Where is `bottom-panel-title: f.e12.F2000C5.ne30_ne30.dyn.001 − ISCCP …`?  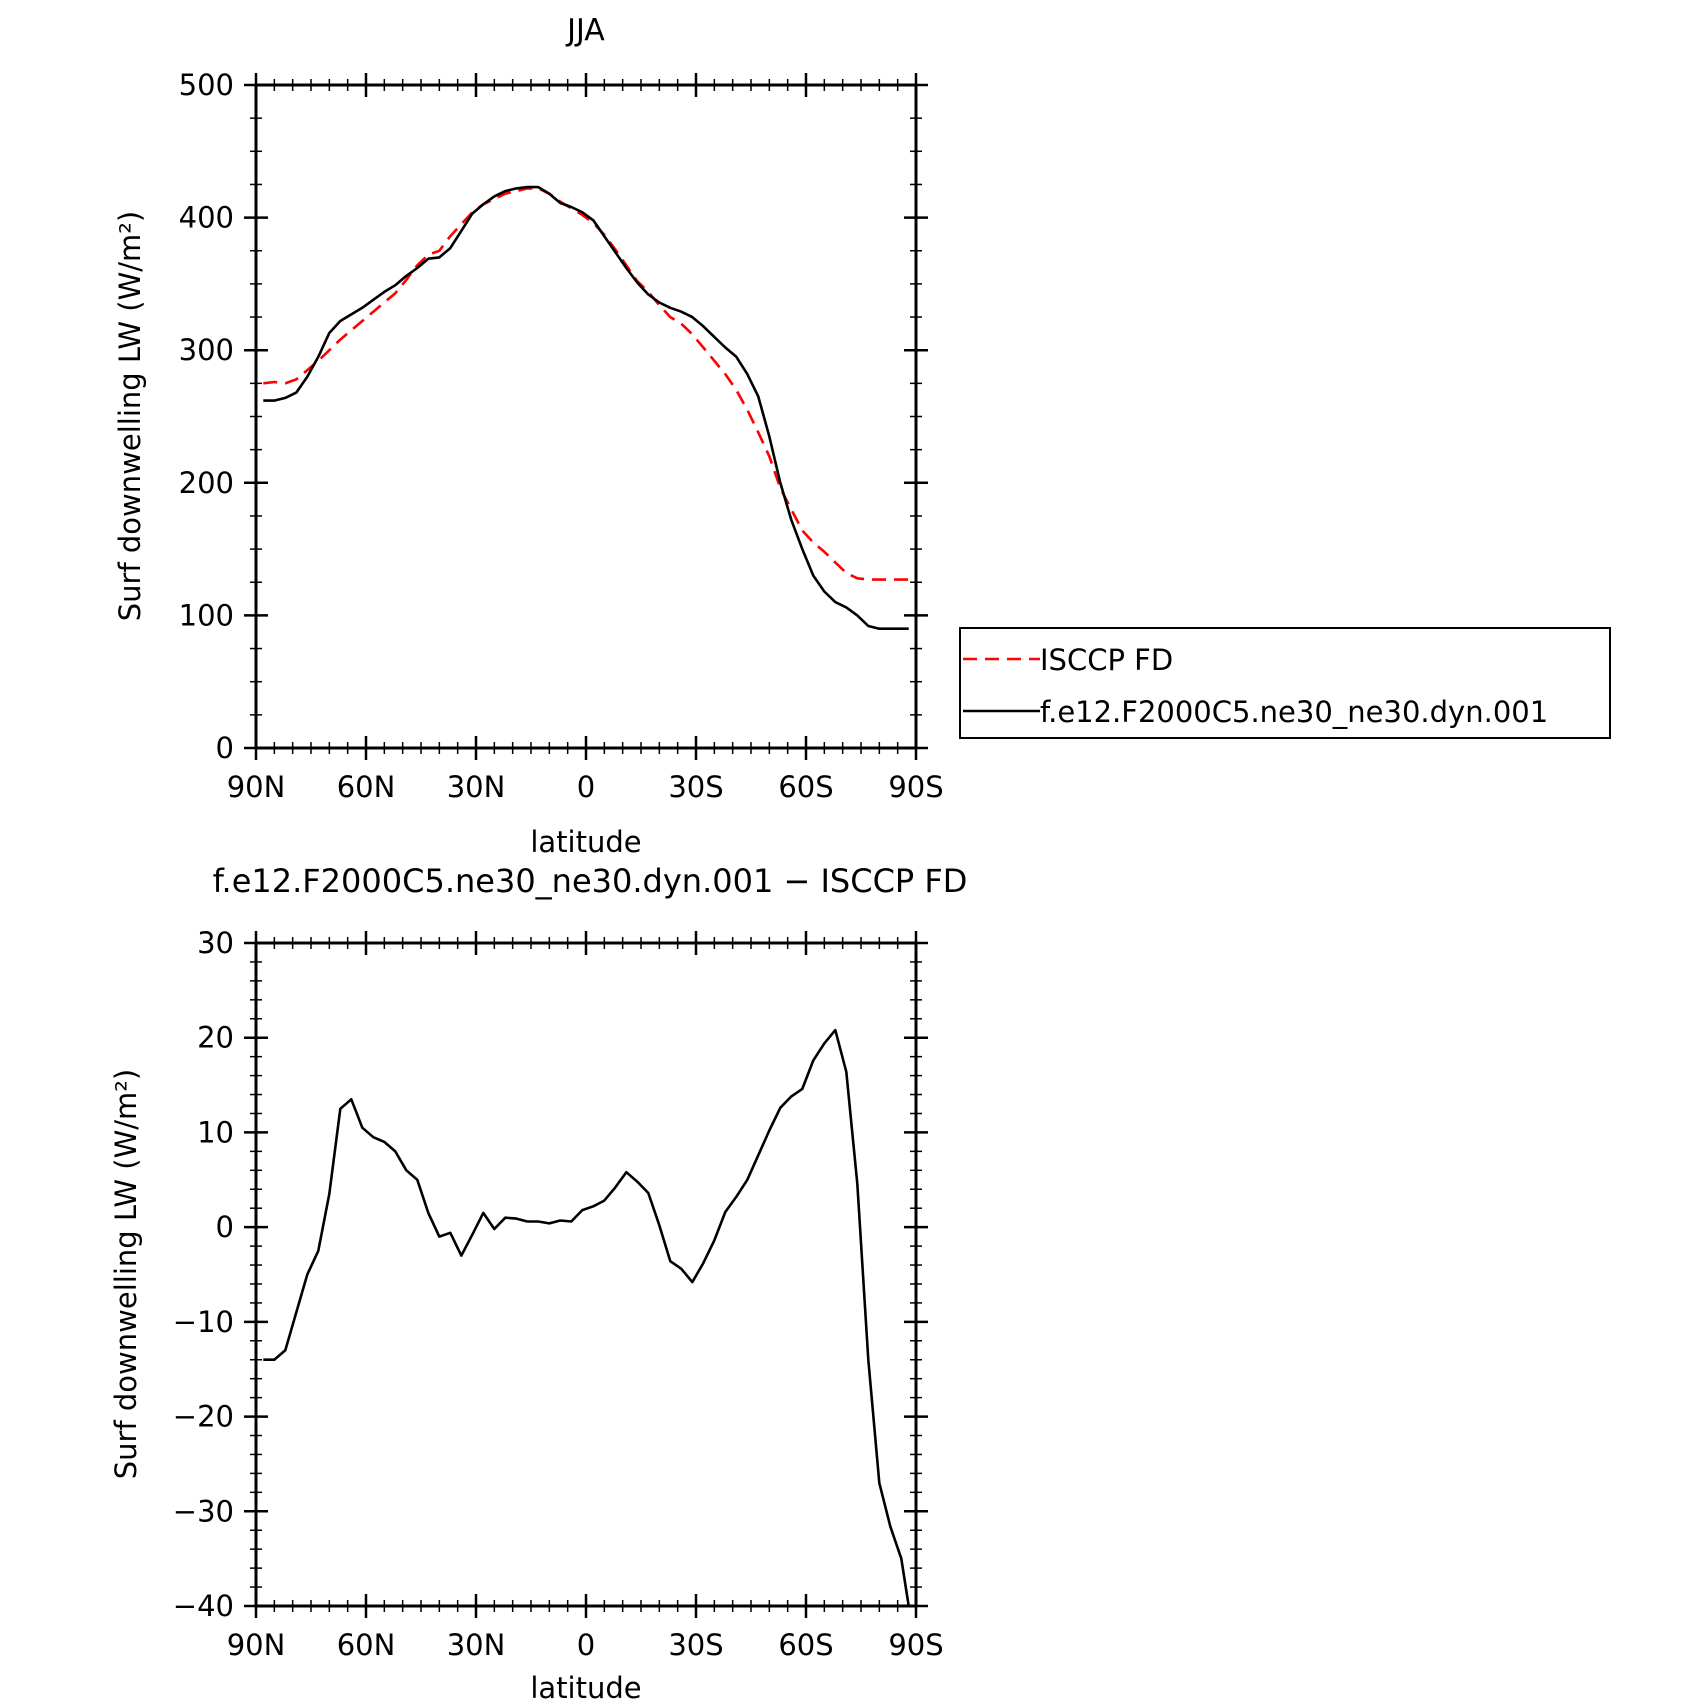 bottom-panel-title: f.e12.F2000C5.ne30_ne30.dyn.001 − ISCCP … is located at coordinates (590, 881).